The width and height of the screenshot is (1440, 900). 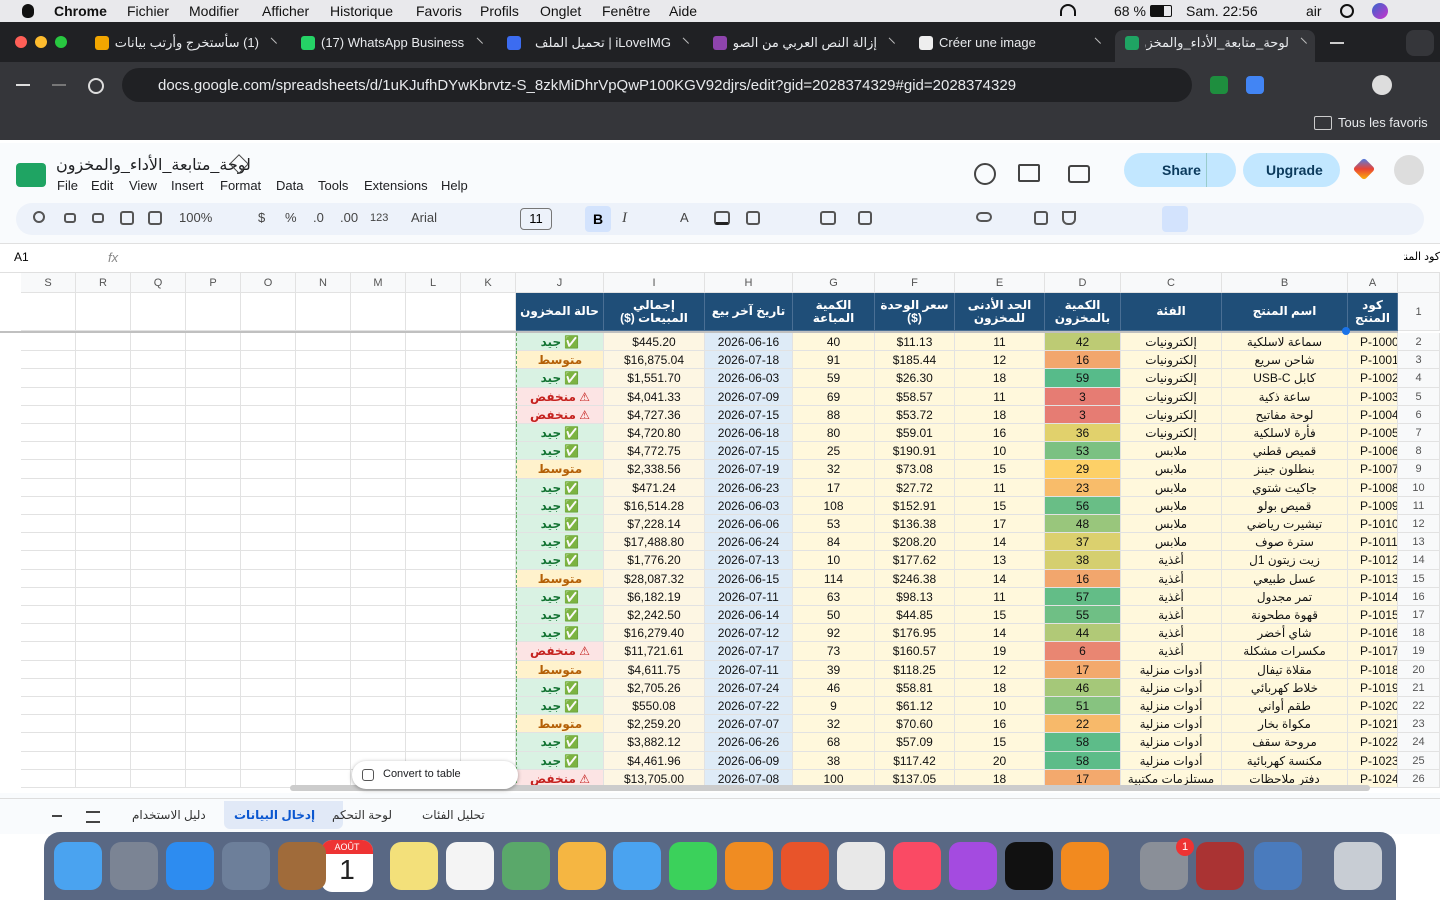 I want to click on browser-tab: (17) WhatsApp Business, so click(x=391, y=46).